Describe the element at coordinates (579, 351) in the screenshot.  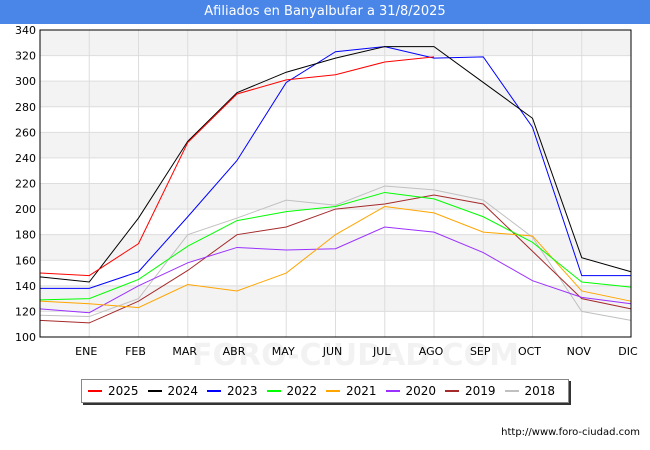
I see `x-tick-label: NOV` at that location.